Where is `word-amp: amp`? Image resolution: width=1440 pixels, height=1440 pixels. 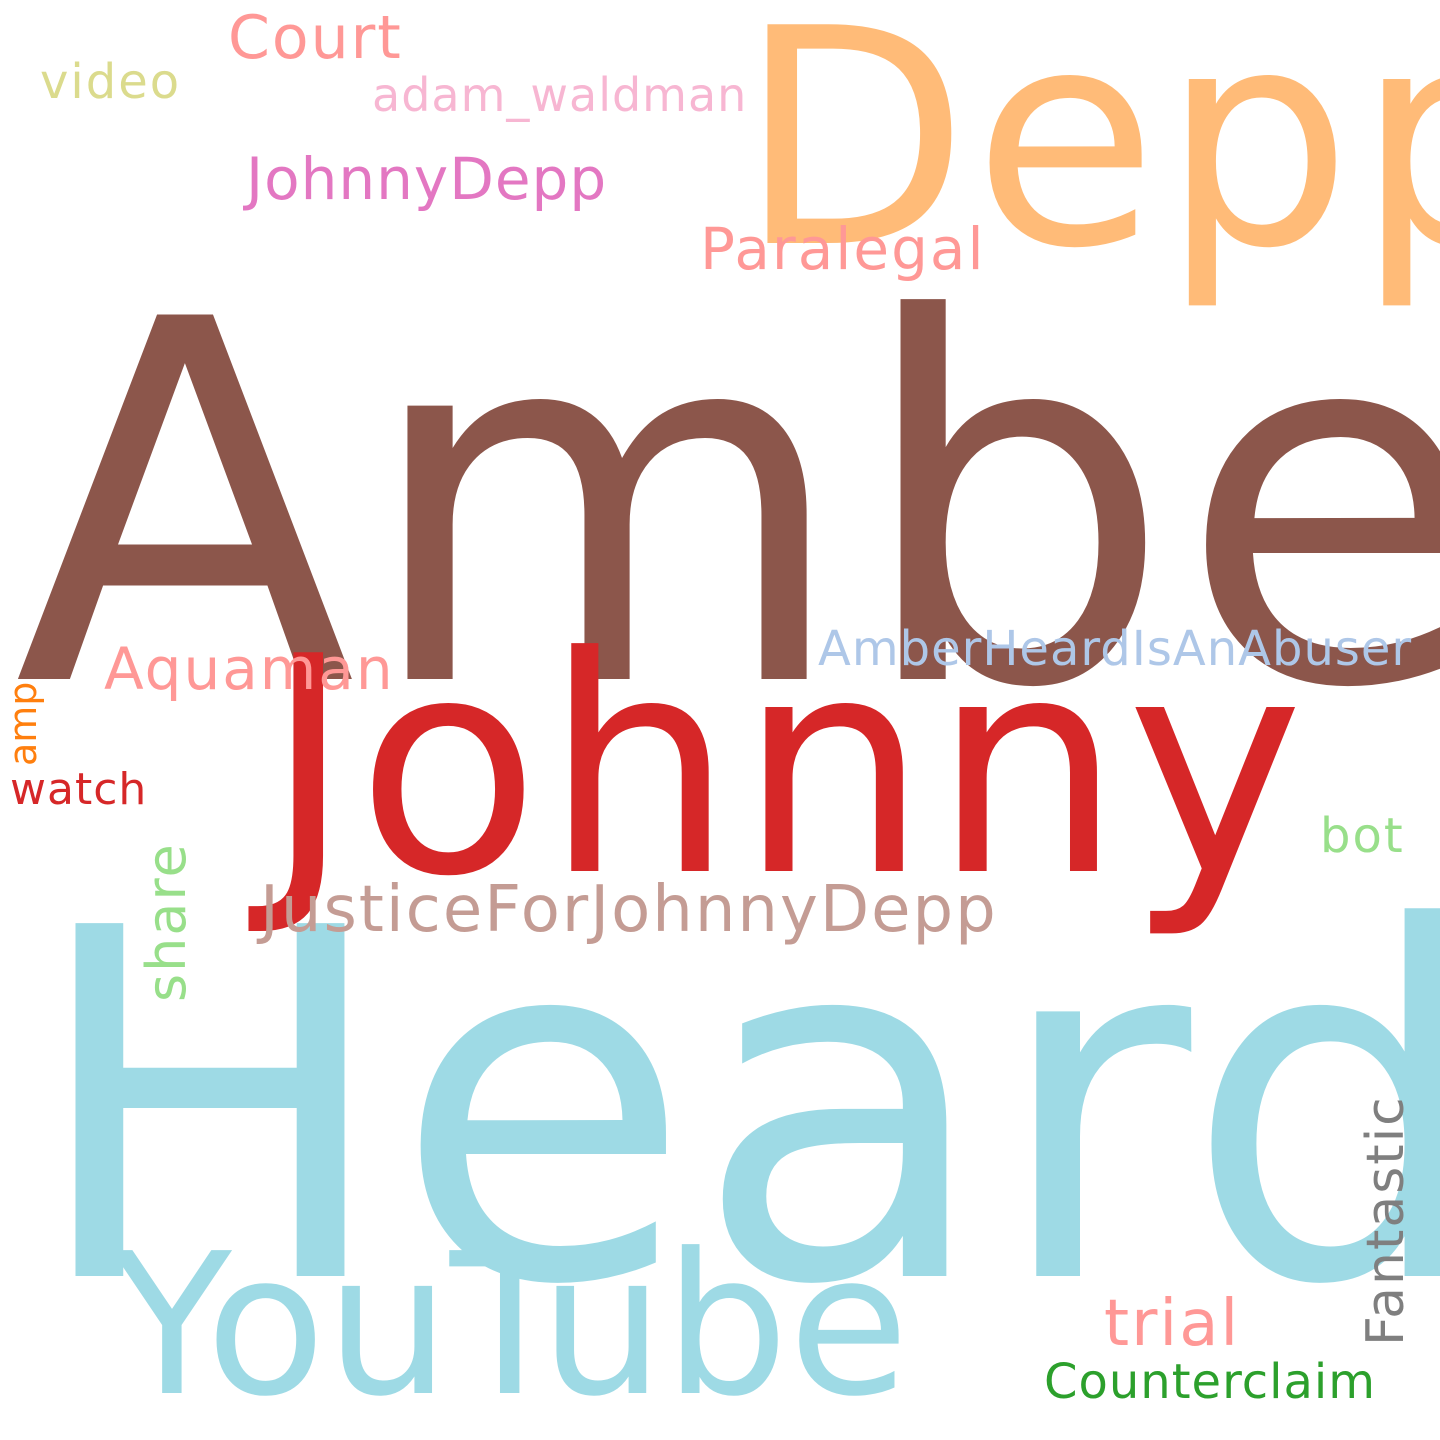
word-amp: amp is located at coordinates (23, 723).